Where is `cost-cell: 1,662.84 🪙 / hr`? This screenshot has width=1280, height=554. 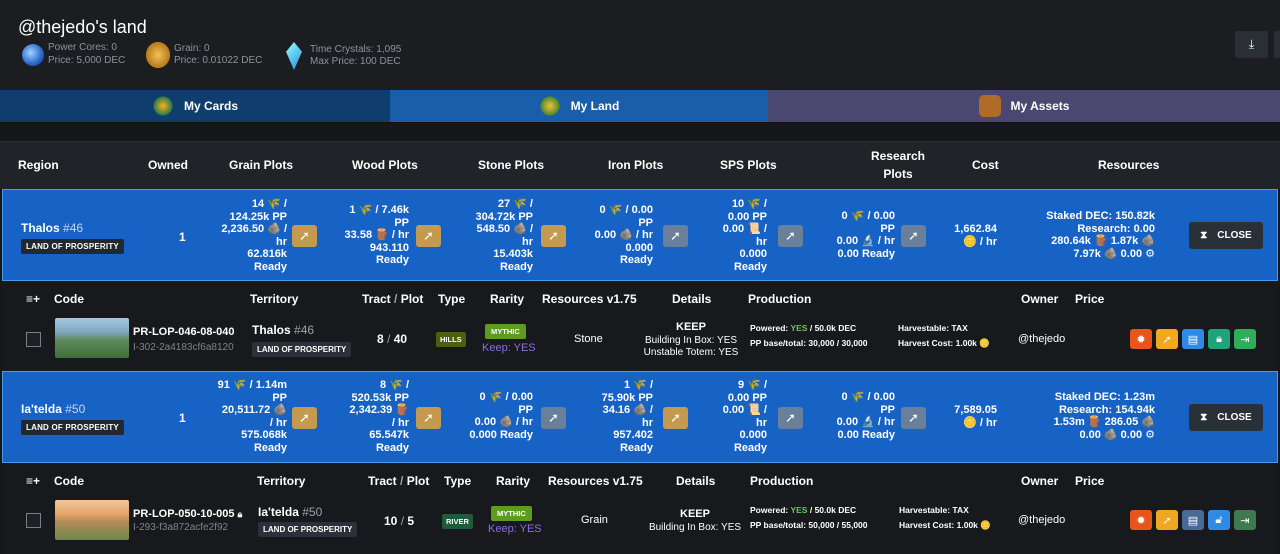
cost-cell: 1,662.84 🪙 / hr is located at coordinates (975, 235).